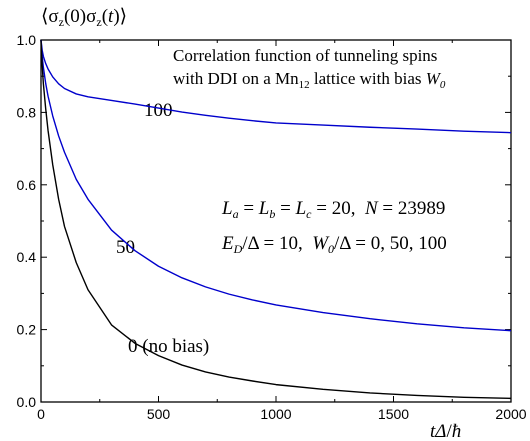  Describe the element at coordinates (309, 80) in the screenshot. I see `annotation-title-line2: with DDI on a Mn12 lattice with bias W0` at that location.